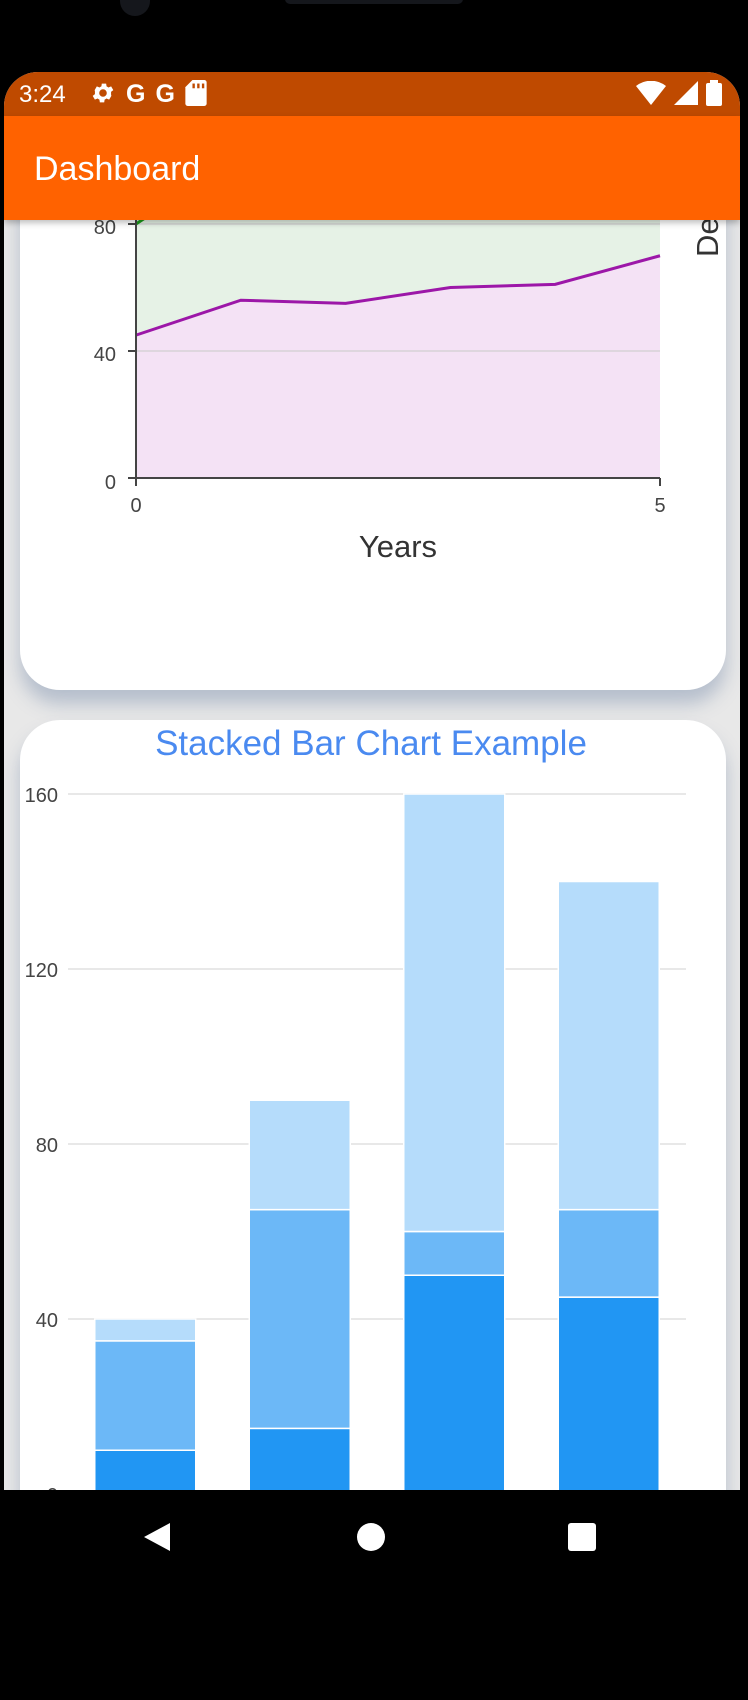  Describe the element at coordinates (374, 2) in the screenshot. I see `earpiece-speaker` at that location.